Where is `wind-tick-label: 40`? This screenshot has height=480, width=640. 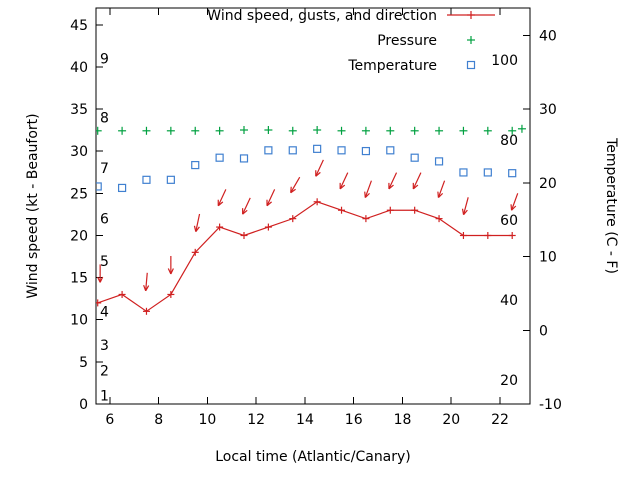
wind-tick-label: 40 is located at coordinates (79, 68).